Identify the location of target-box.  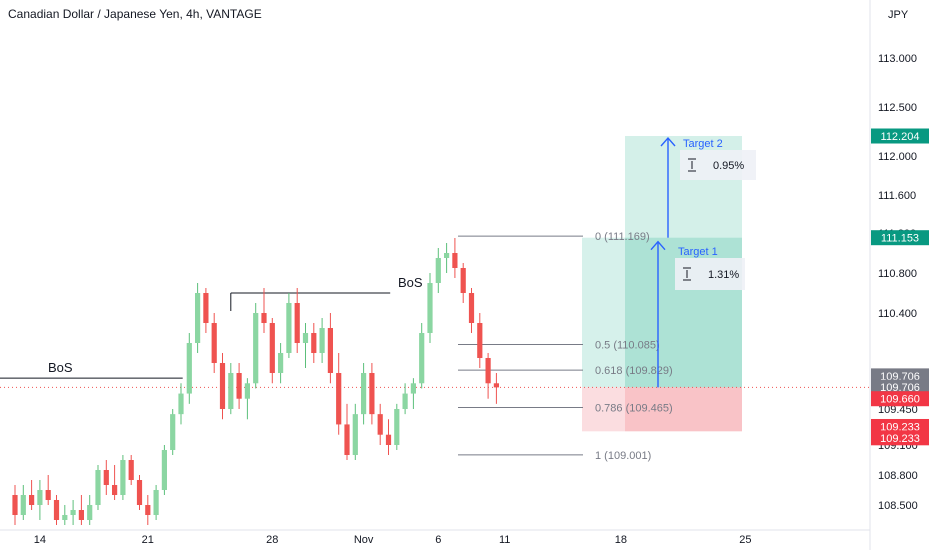
(718, 165).